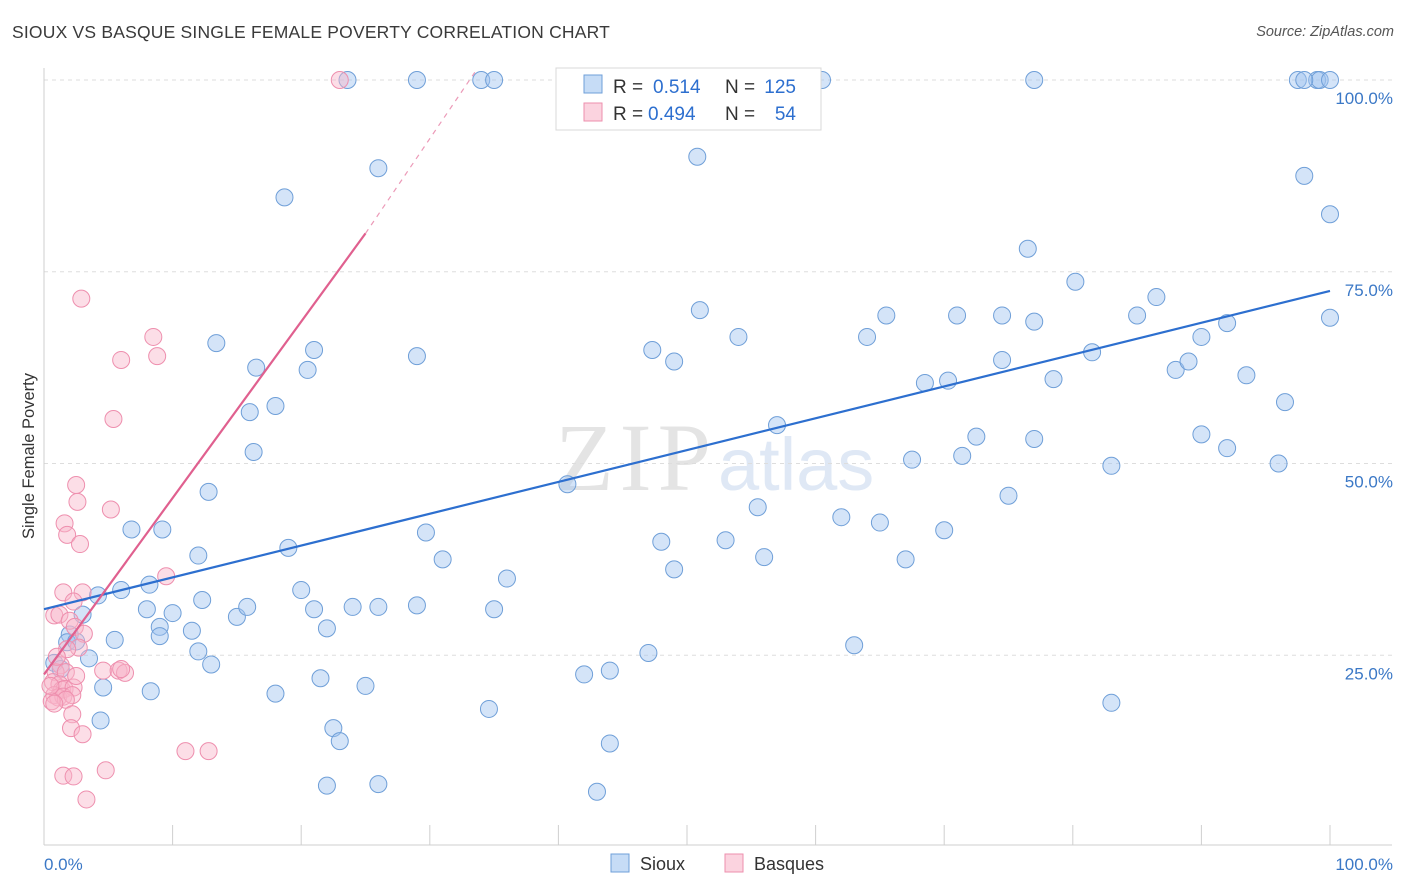 The width and height of the screenshot is (1406, 892). What do you see at coordinates (740, 87) in the screenshot?
I see `legend-n-label-sioux: N =` at bounding box center [740, 87].